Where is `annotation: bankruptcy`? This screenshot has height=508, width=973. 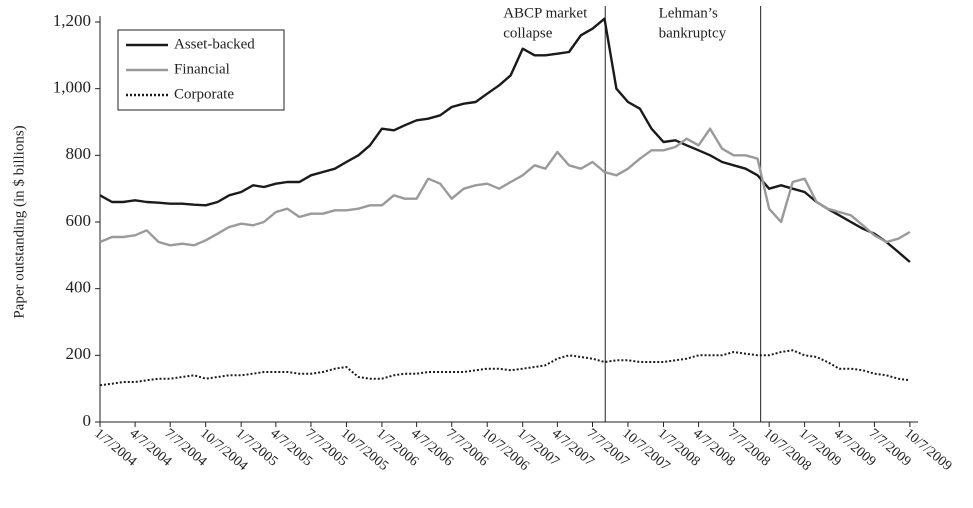 annotation: bankruptcy is located at coordinates (693, 33).